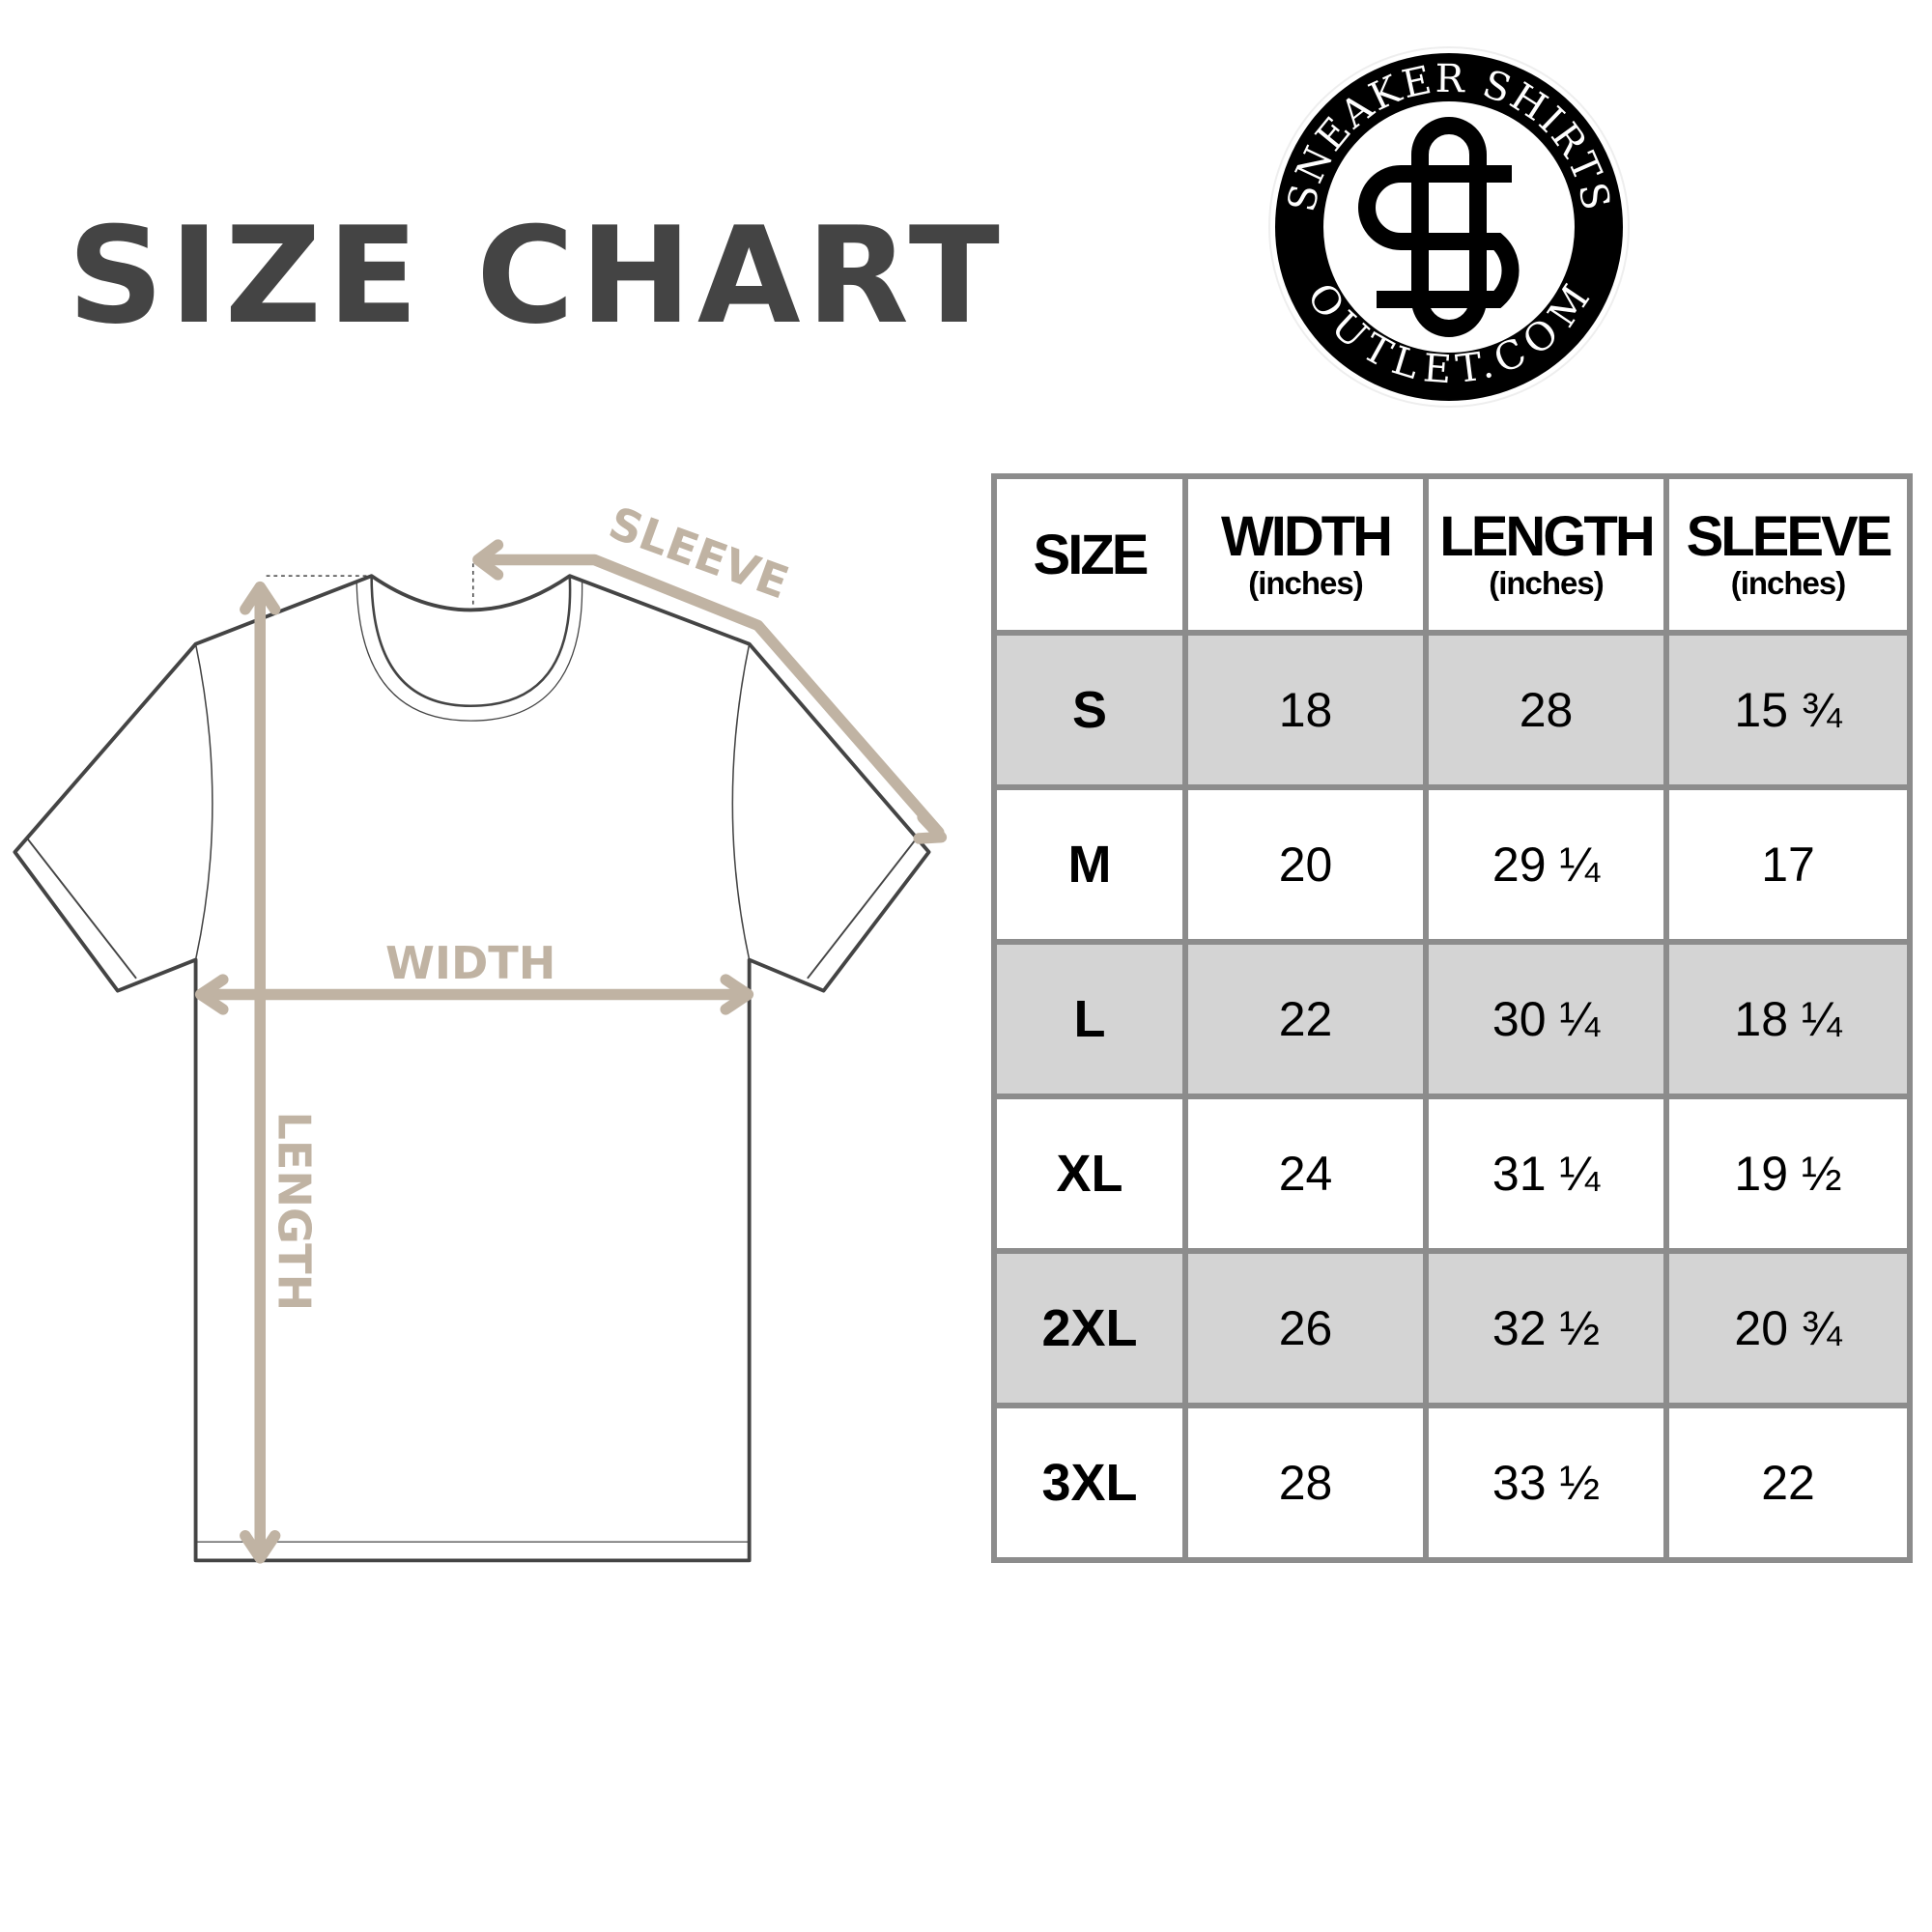 This screenshot has height=1932, width=1932. I want to click on size-cell: 3XL, so click(1089, 1483).